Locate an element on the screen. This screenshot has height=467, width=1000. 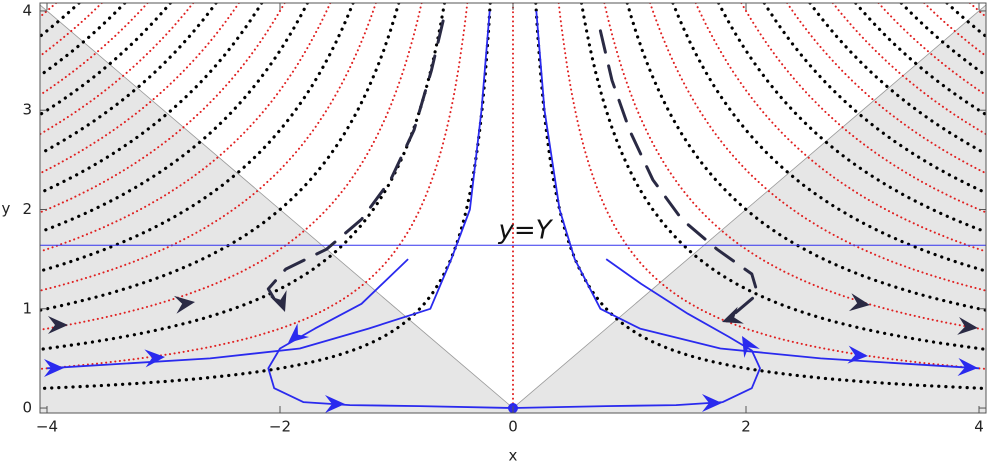
x-tick-label: 0 is located at coordinates (513, 427).